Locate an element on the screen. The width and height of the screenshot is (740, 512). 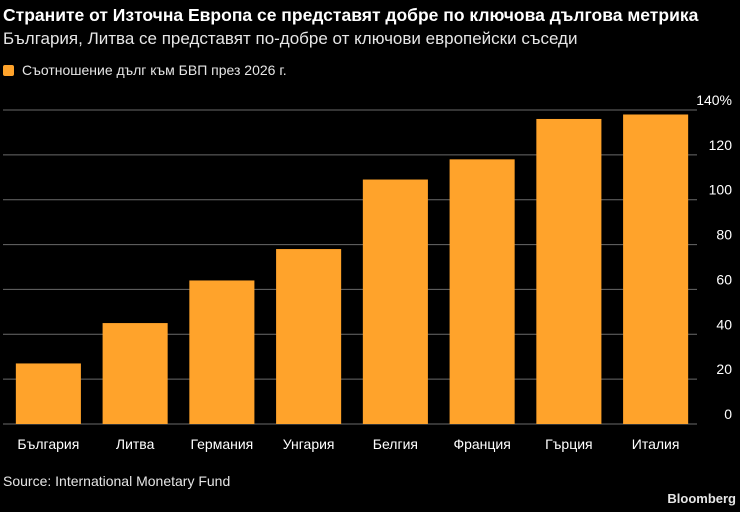
source-note: Source: International Monetary Fund is located at coordinates (117, 481).